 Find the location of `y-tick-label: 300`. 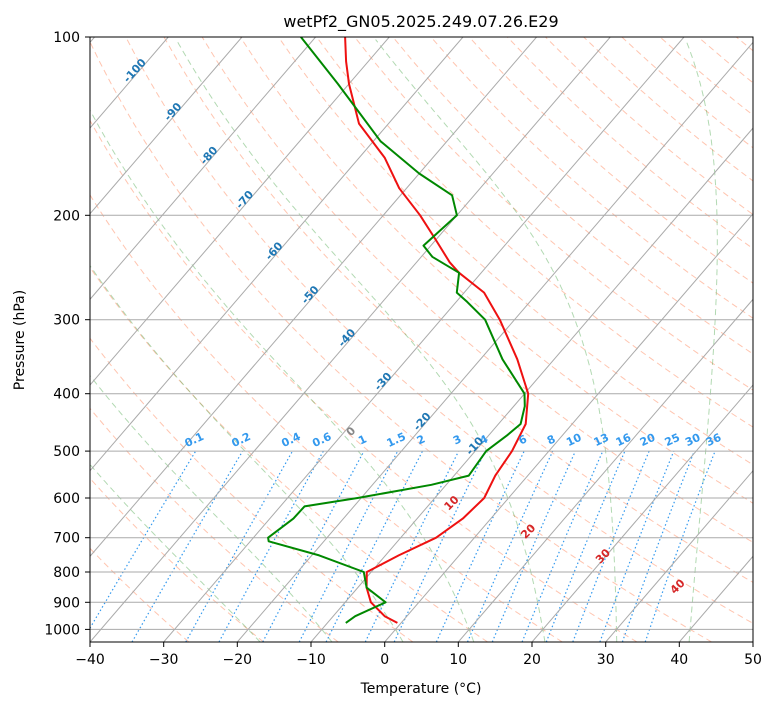

y-tick-label: 300 is located at coordinates (66, 321).